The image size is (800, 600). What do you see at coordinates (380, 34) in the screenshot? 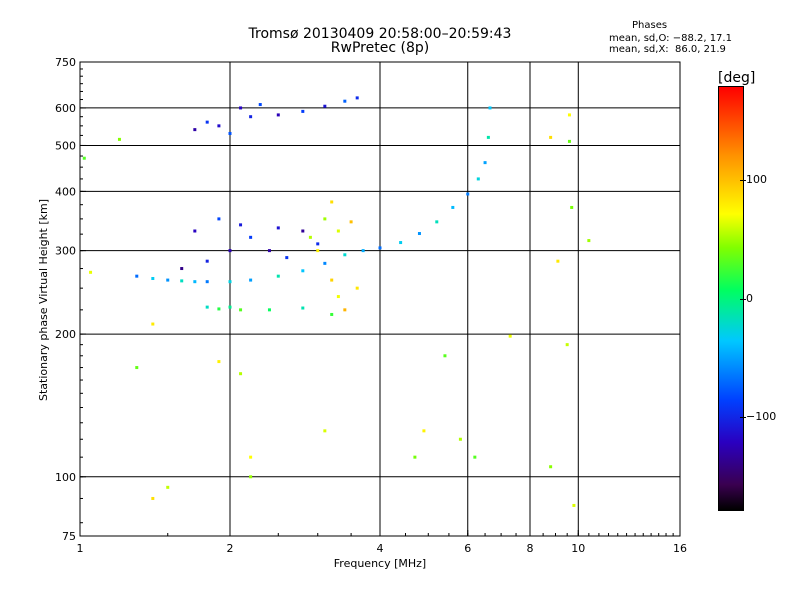
I see `chart-title-line1: Tromsø 20130409 20:58:00–20:59:43` at bounding box center [380, 34].